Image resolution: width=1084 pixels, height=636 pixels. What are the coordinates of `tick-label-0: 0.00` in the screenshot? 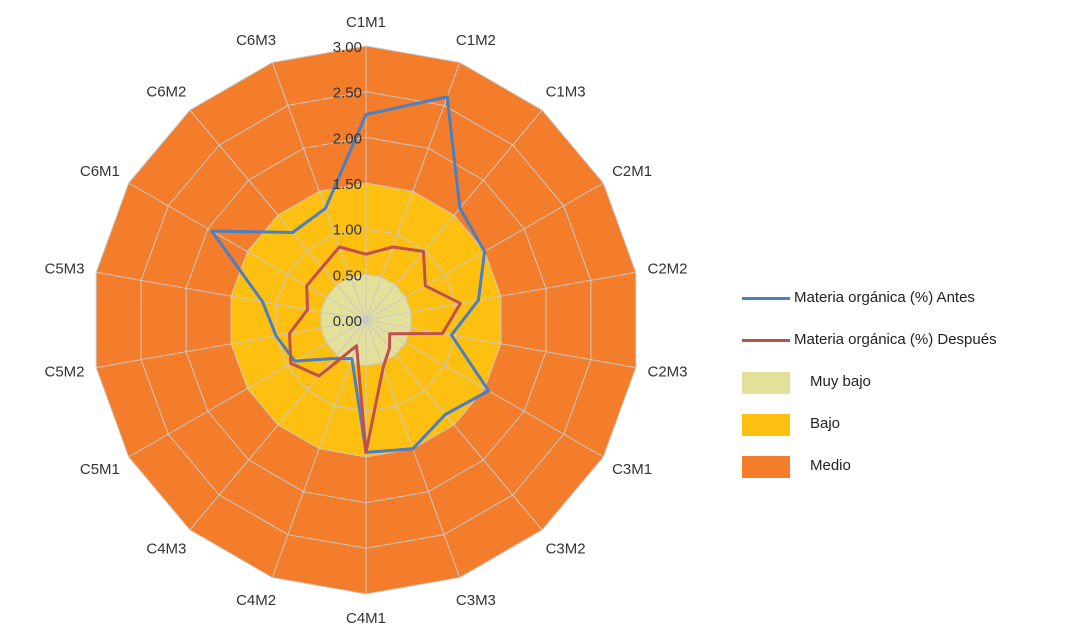 It's located at (347, 321).